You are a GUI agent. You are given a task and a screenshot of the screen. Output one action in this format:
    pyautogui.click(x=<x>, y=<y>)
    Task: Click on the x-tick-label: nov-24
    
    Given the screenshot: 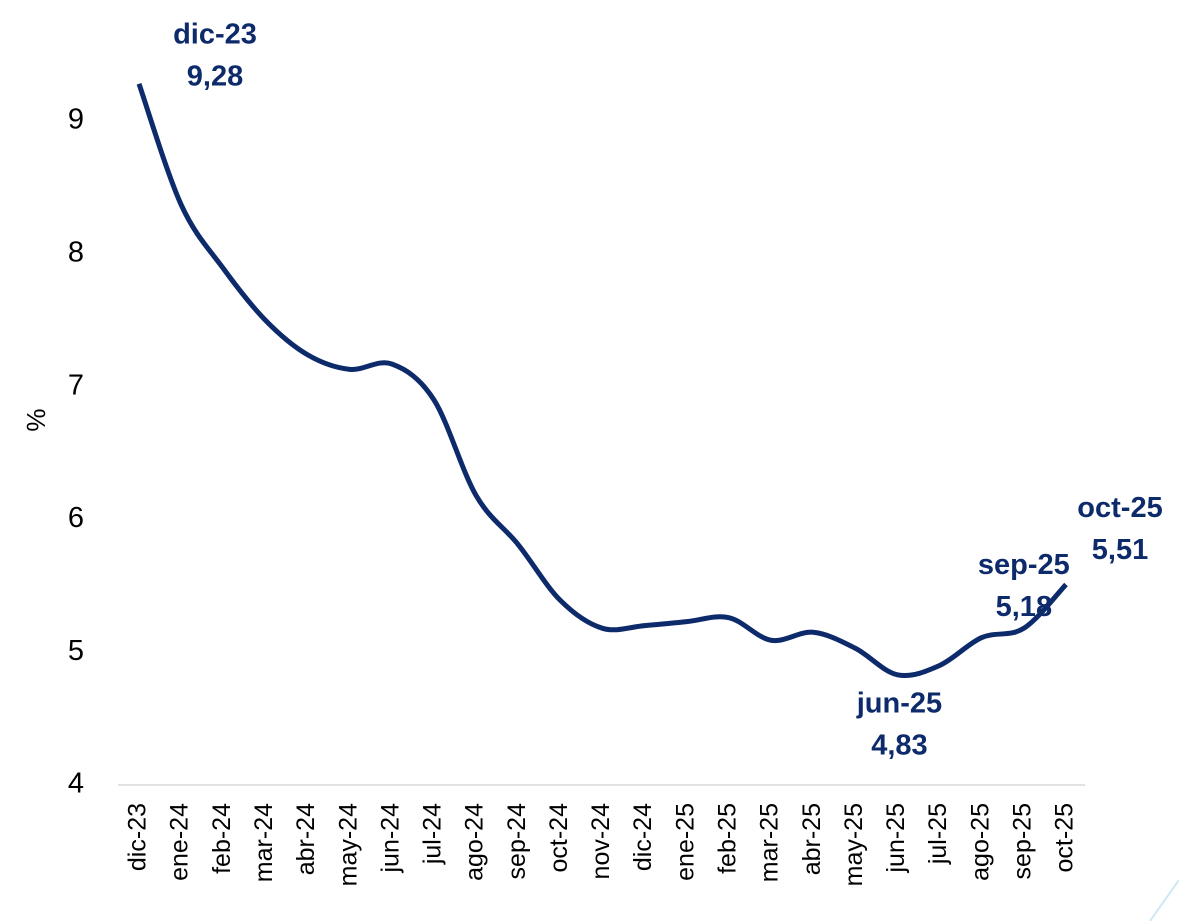 What is the action you would take?
    pyautogui.click(x=601, y=841)
    